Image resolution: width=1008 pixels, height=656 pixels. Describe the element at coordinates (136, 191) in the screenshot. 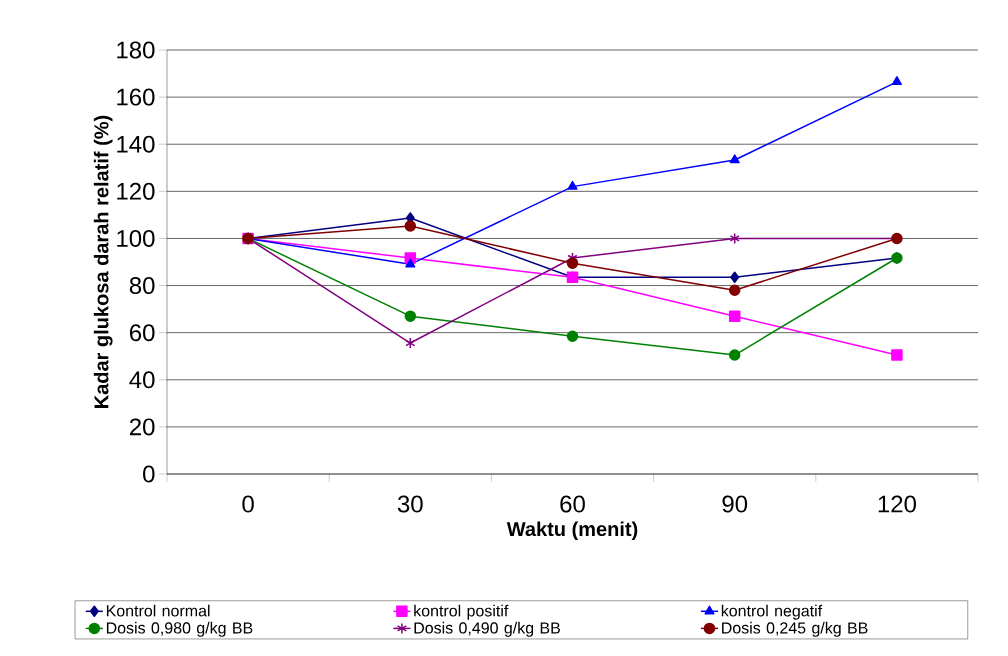

I see `y-tick-label: 120` at that location.